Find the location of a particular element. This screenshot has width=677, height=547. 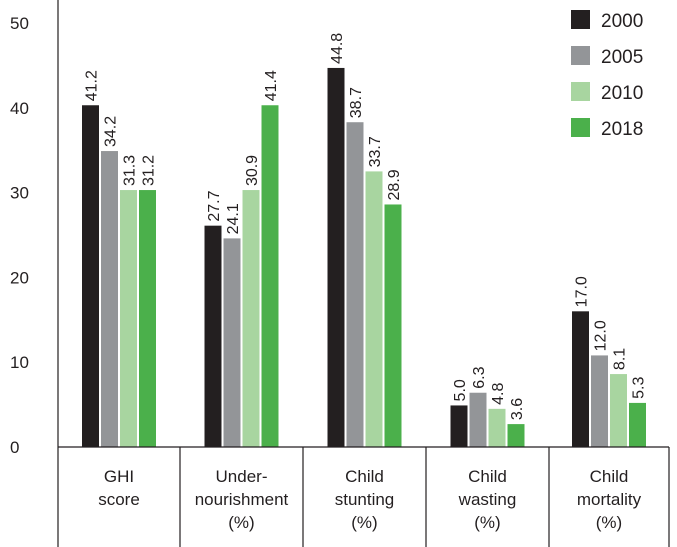

legend-label: 2000 is located at coordinates (622, 21).